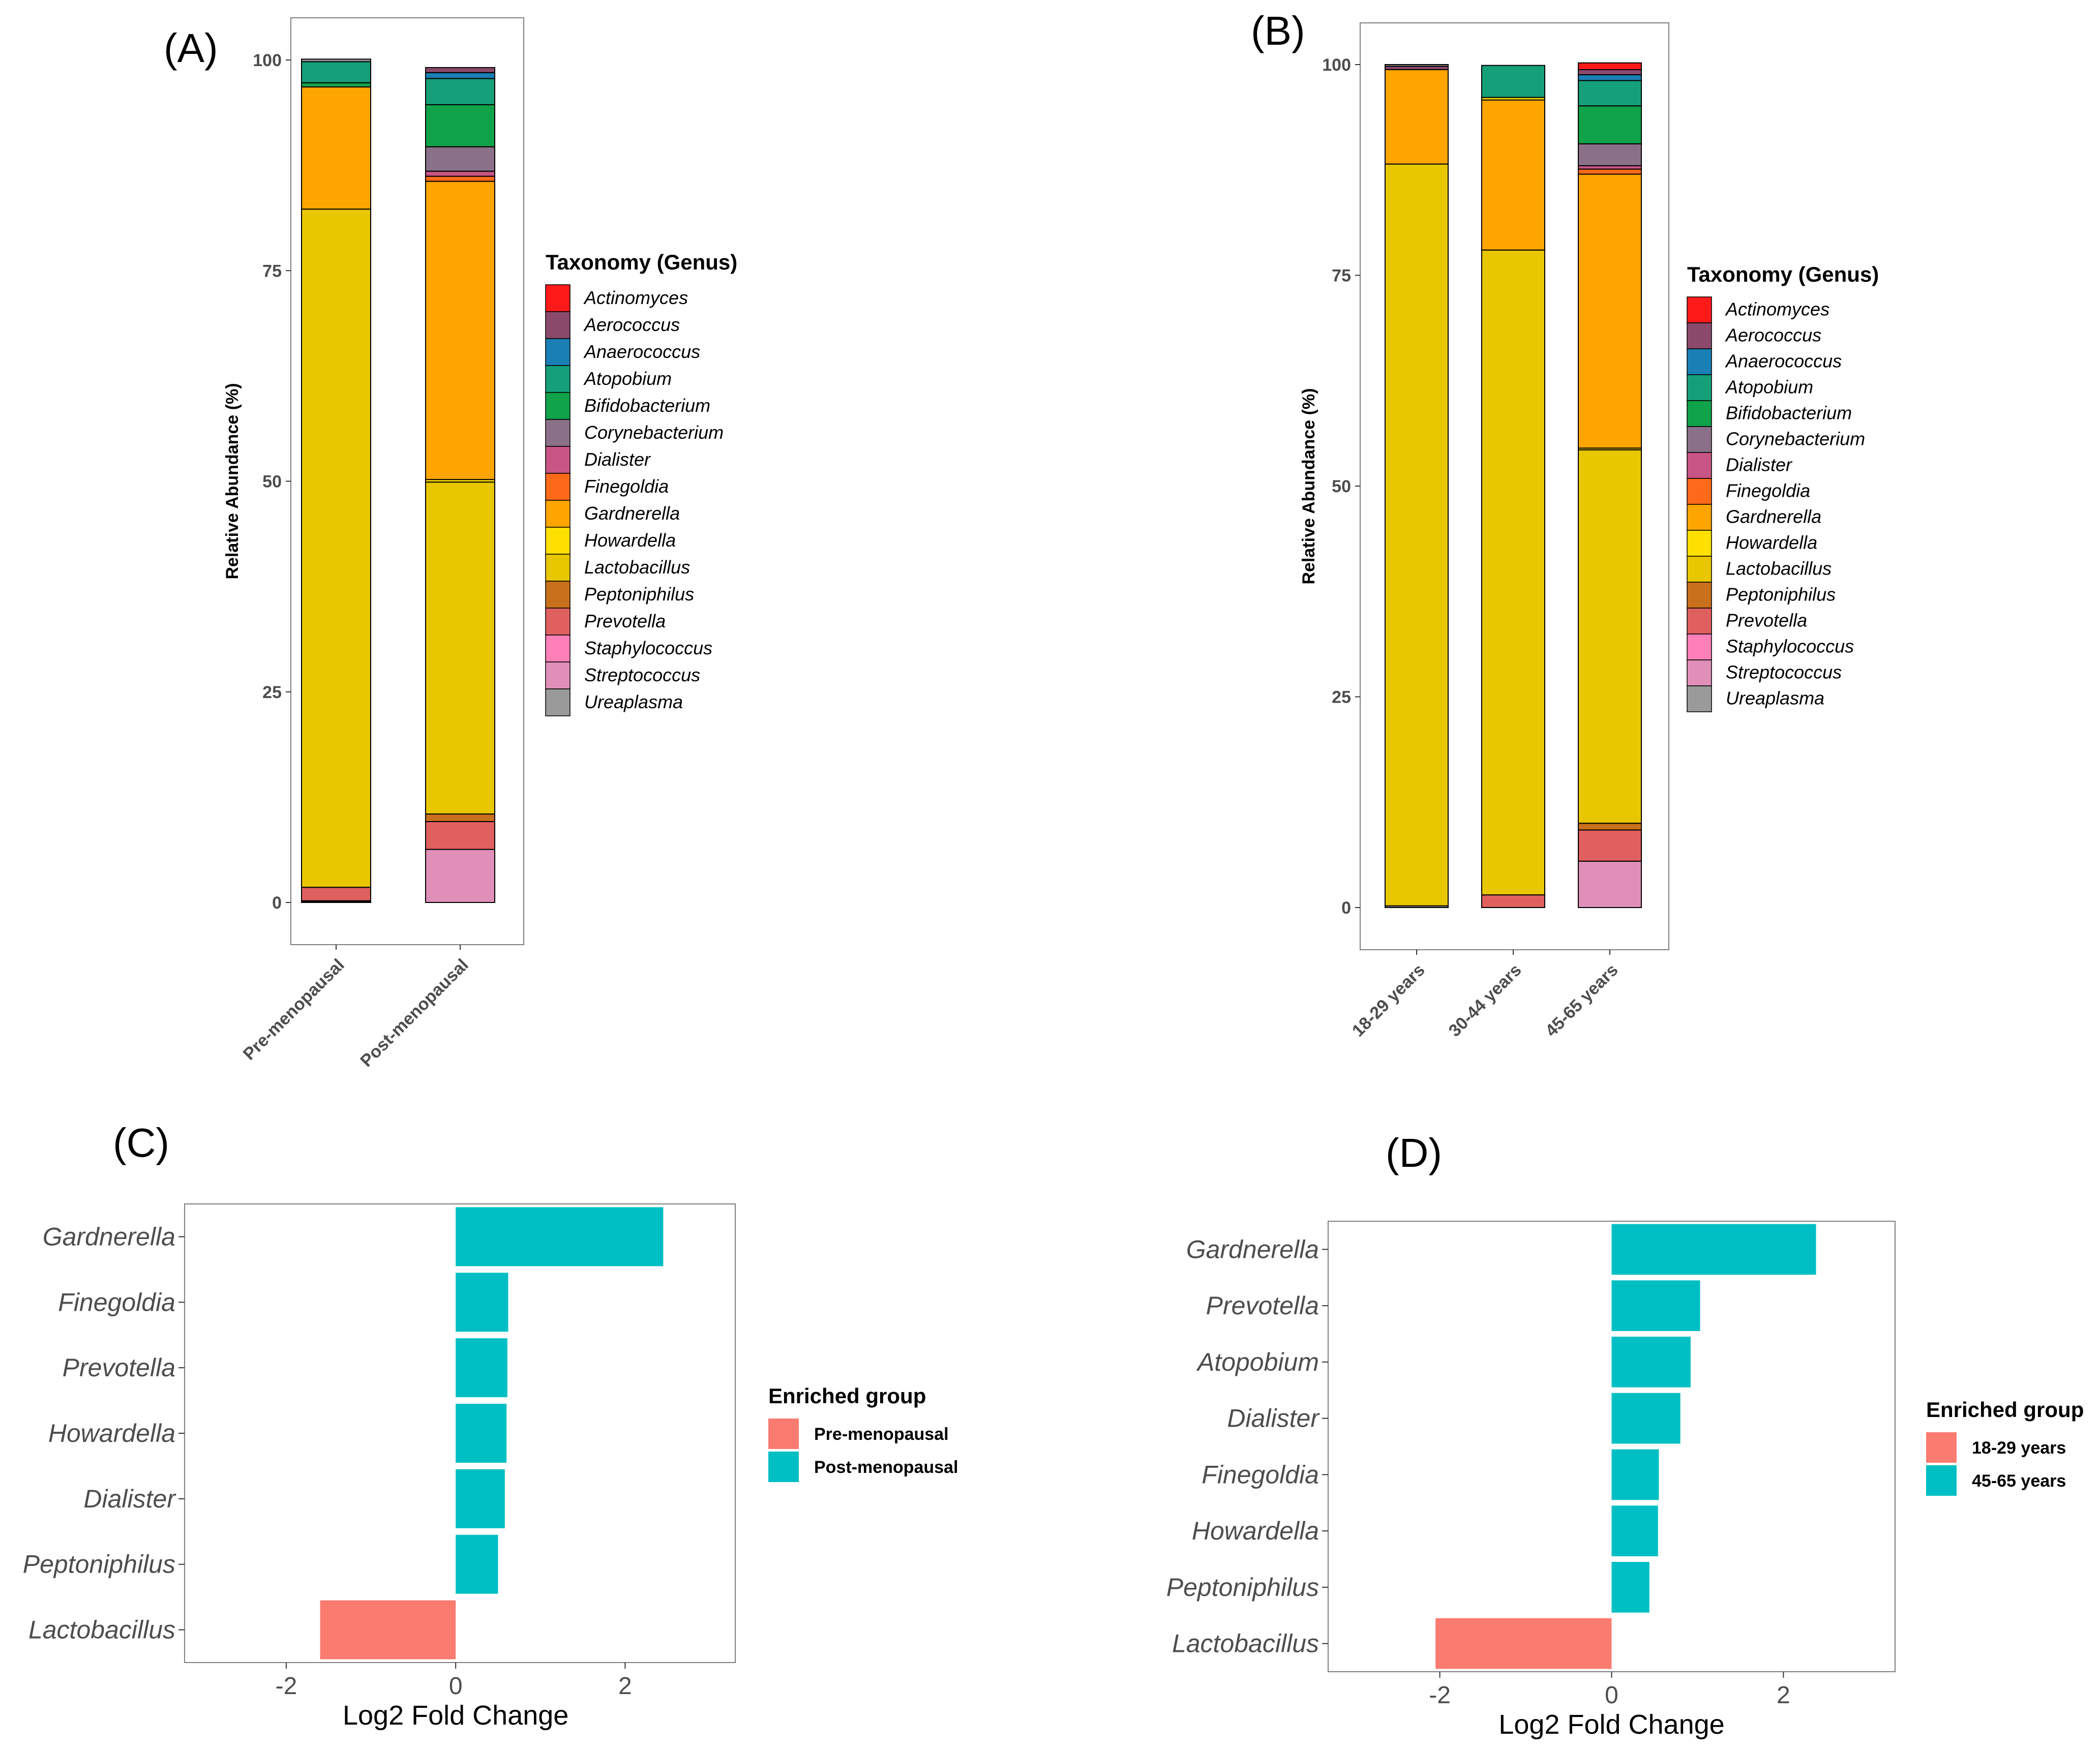 This screenshot has width=2100, height=1750. Describe the element at coordinates (558, 325) in the screenshot. I see `legend-swatch-aerococcus` at that location.